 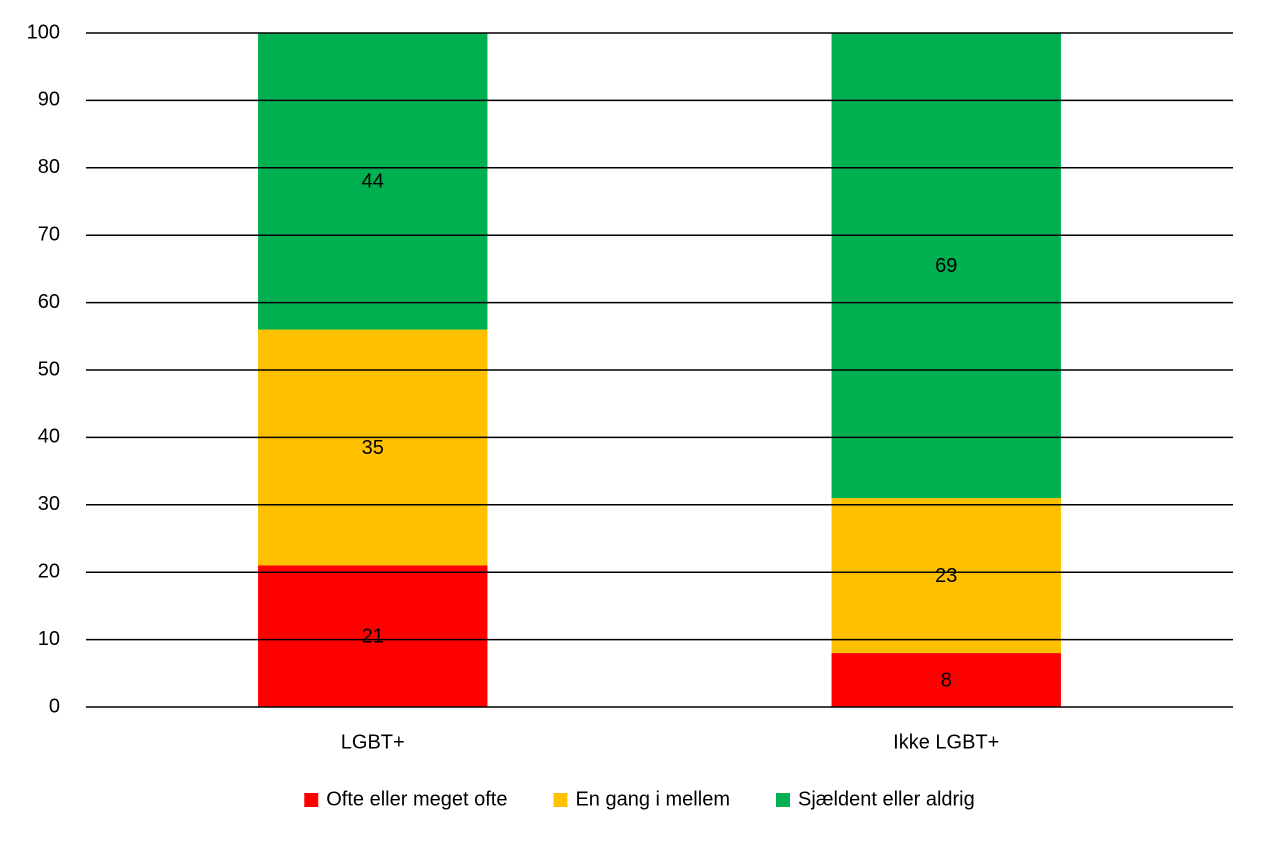 What do you see at coordinates (49, 571) in the screenshot?
I see `y-tick-label: 20` at bounding box center [49, 571].